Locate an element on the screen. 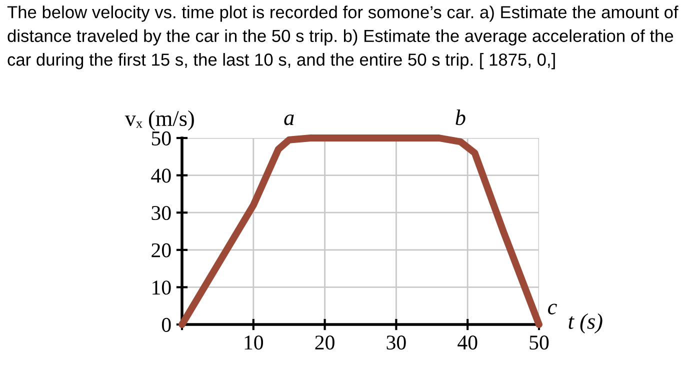  y-tick-label: 10 is located at coordinates (161, 287).